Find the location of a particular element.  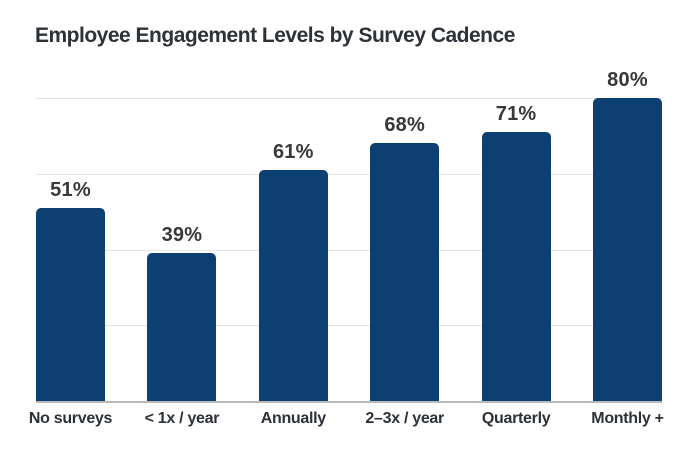

bar-value-label-2: 39% is located at coordinates (182, 235).